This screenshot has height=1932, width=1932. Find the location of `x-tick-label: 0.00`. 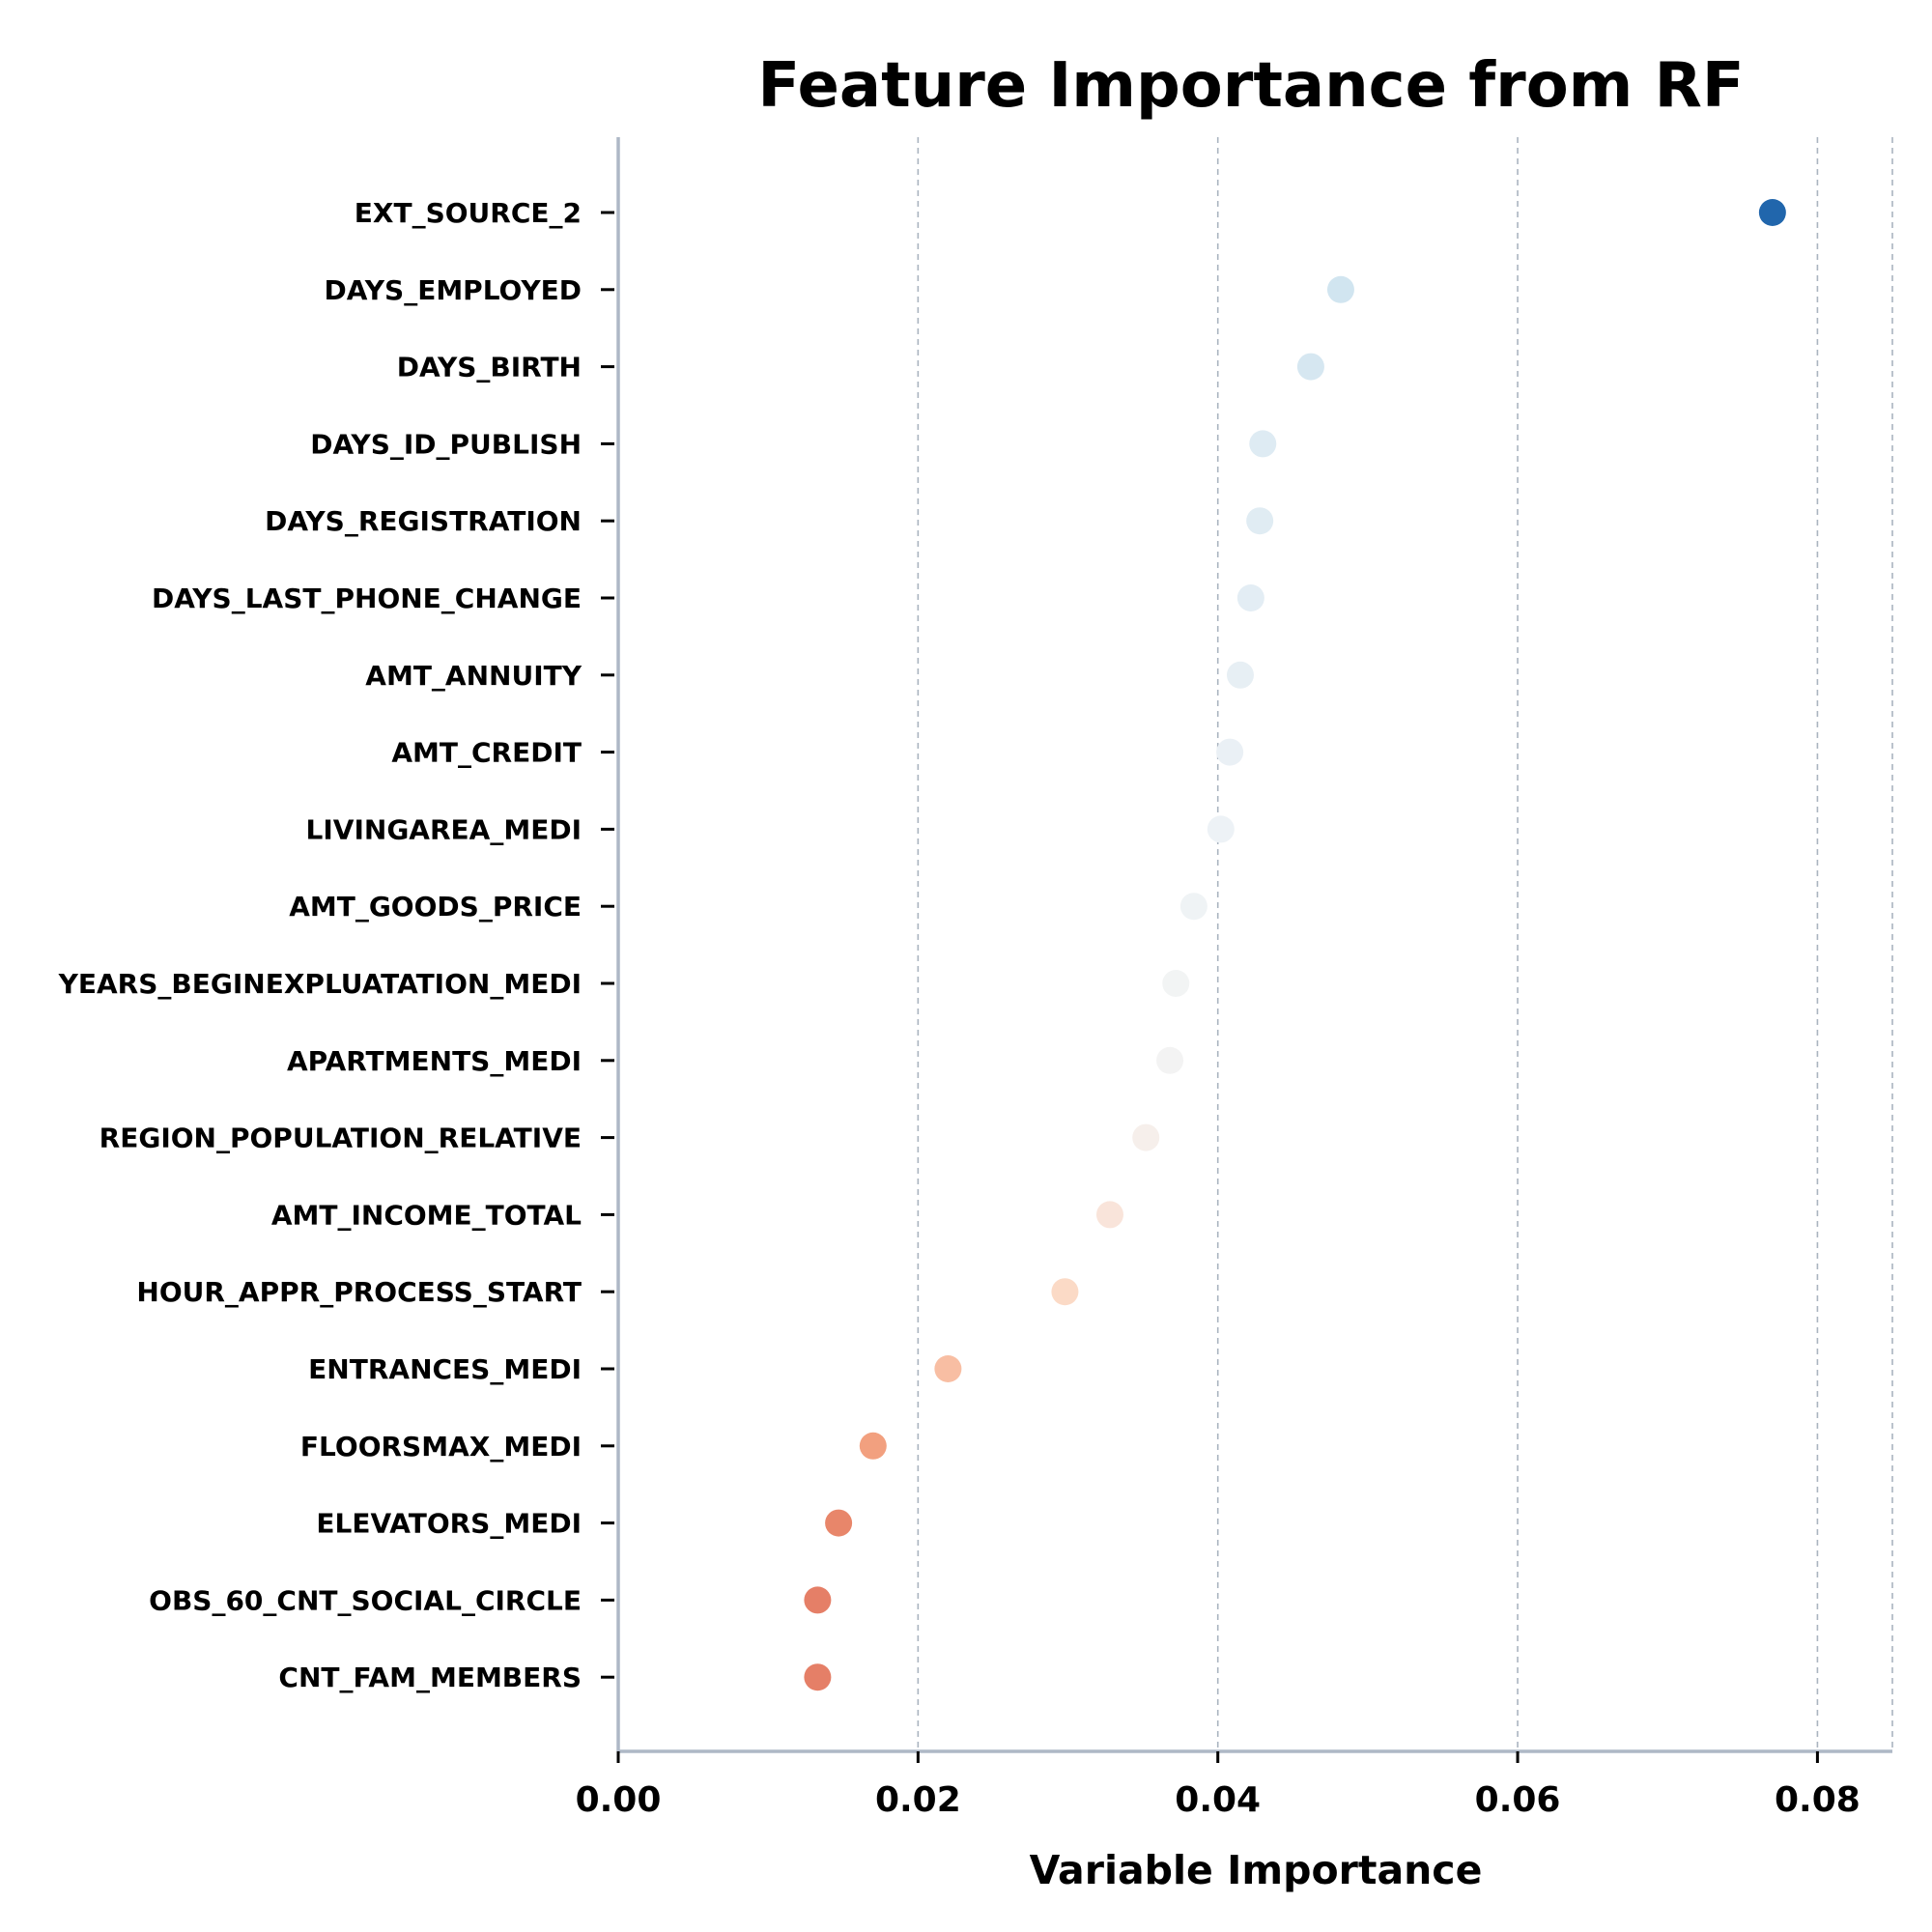

x-tick-label: 0.00 is located at coordinates (619, 1800).